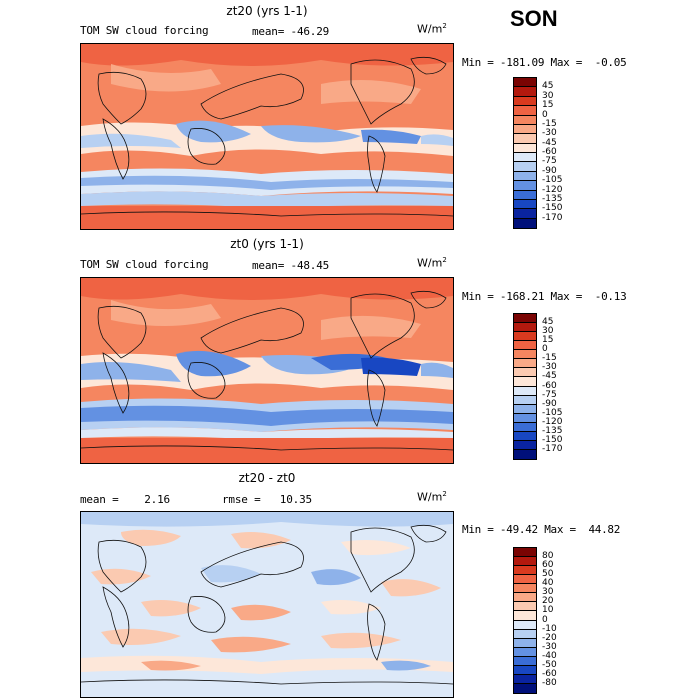  What do you see at coordinates (548, 601) in the screenshot?
I see `colorbar-level-label: 20` at bounding box center [548, 601].